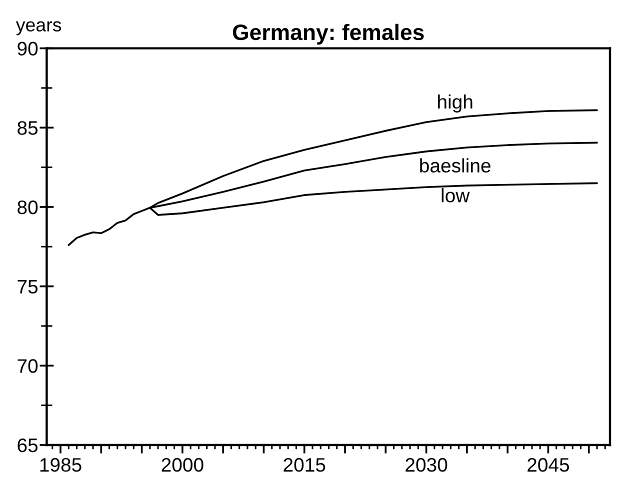 The width and height of the screenshot is (619, 489). Describe the element at coordinates (61, 465) in the screenshot. I see `x-tick-label: 1985` at that location.